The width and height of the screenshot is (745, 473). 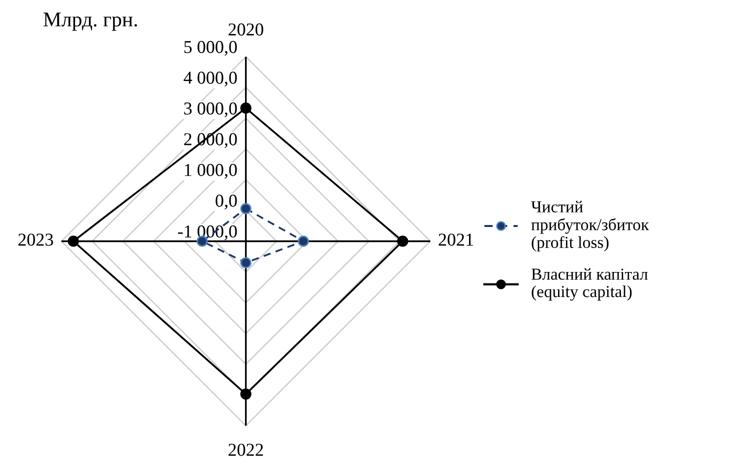 I want to click on y-tick-label: 3 000,0, so click(x=210, y=110).